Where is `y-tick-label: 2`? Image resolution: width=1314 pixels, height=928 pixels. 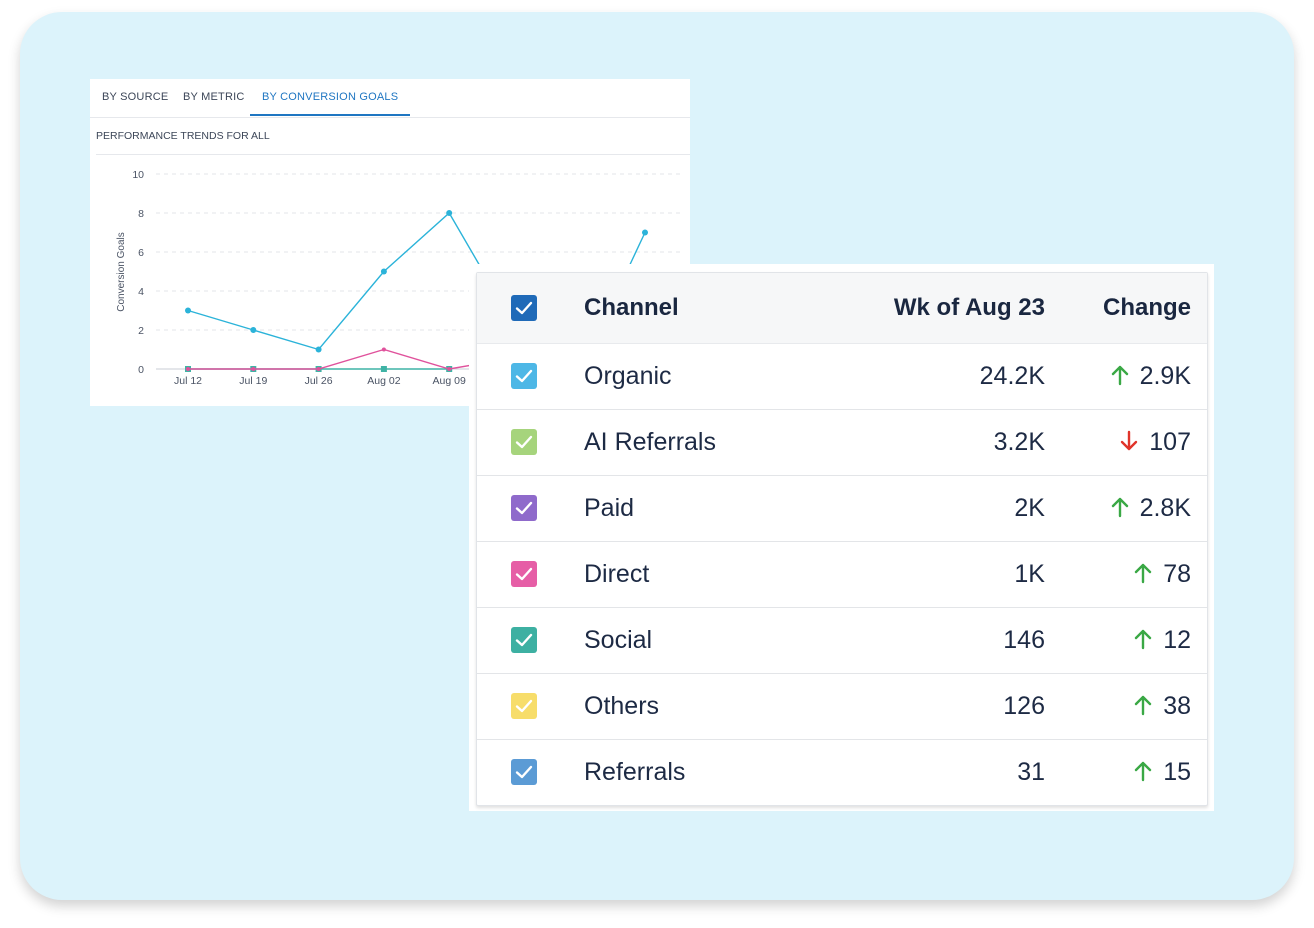
y-tick-label: 2 is located at coordinates (141, 331).